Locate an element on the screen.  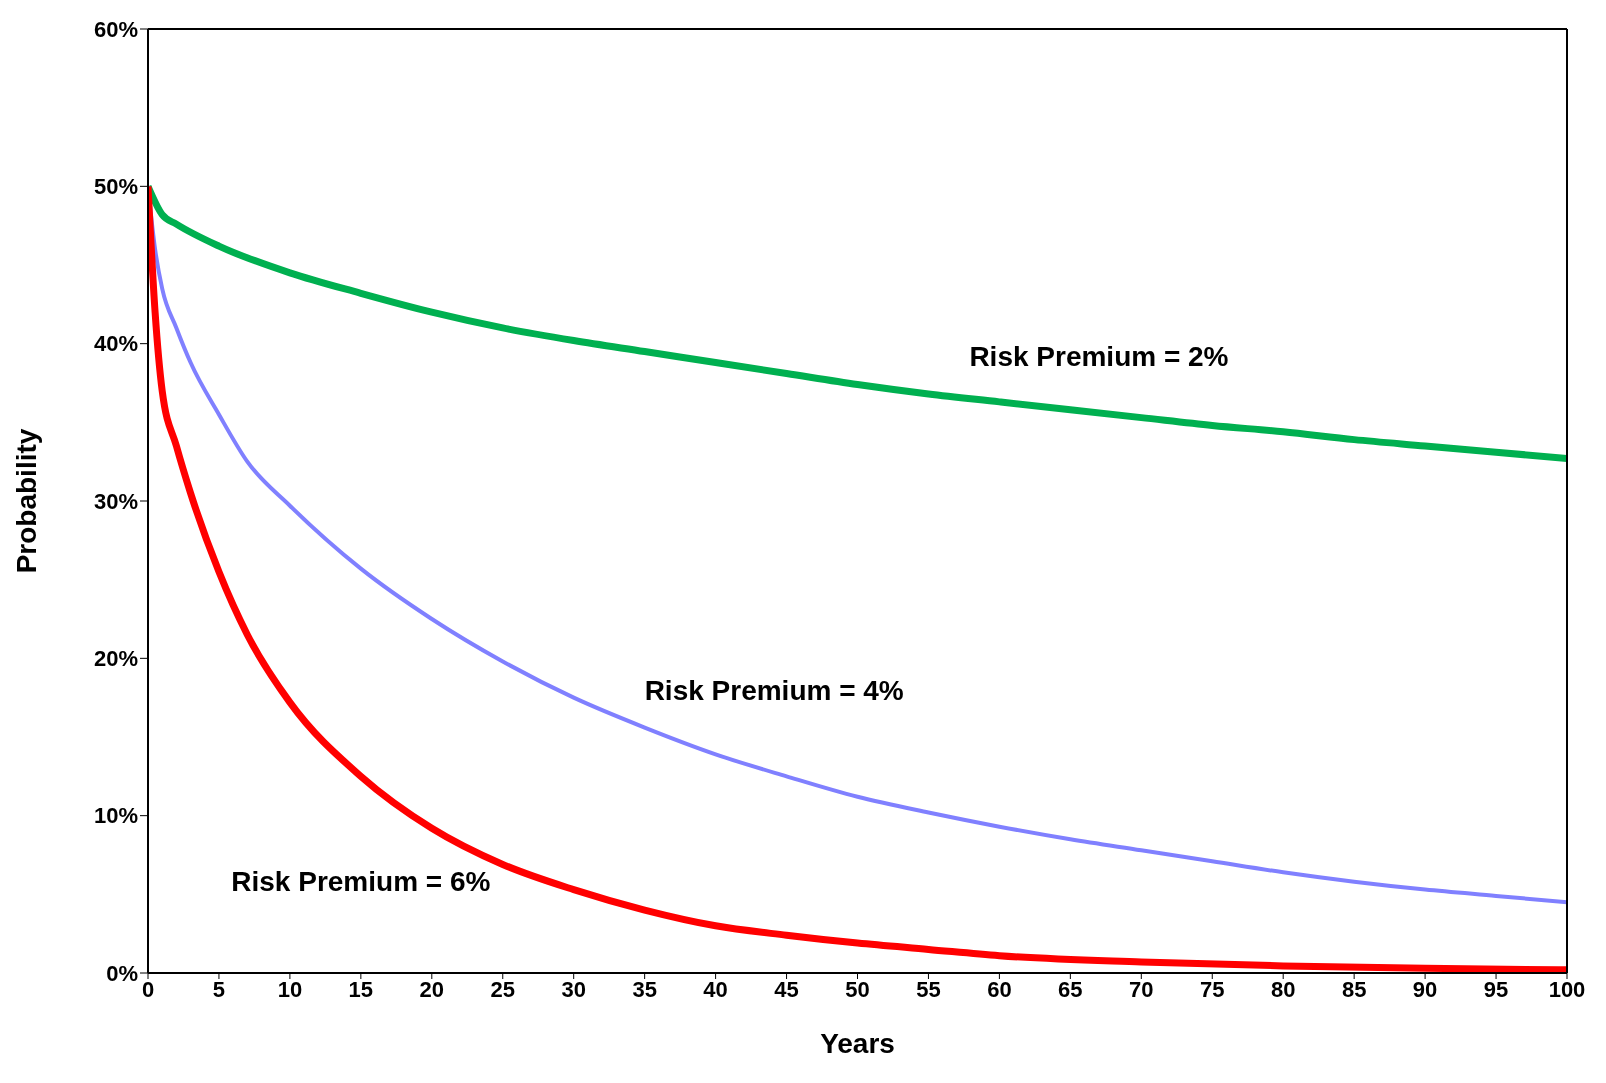
x-tick-label: 90 is located at coordinates (1425, 989).